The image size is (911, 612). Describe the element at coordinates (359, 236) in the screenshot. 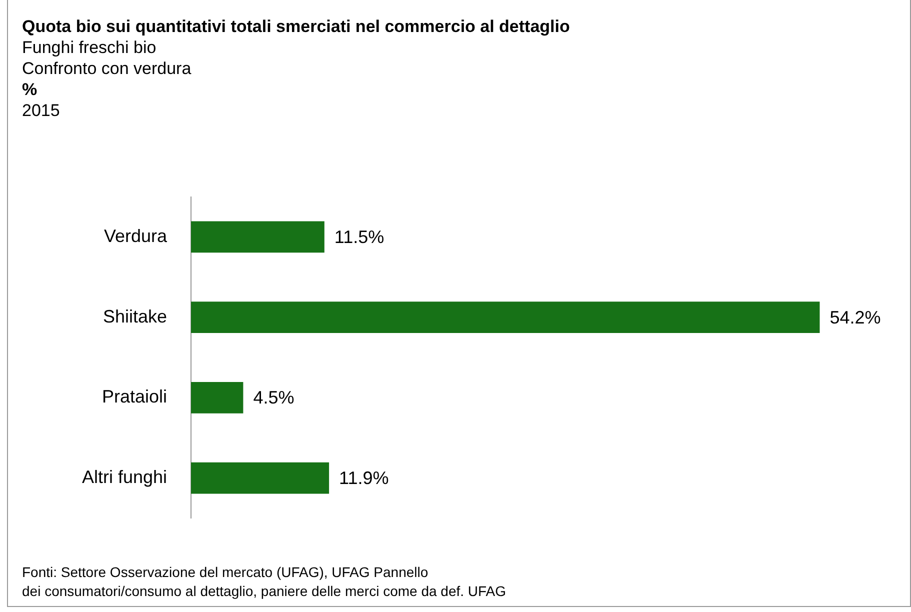

I see `data-label: 11.5%` at that location.